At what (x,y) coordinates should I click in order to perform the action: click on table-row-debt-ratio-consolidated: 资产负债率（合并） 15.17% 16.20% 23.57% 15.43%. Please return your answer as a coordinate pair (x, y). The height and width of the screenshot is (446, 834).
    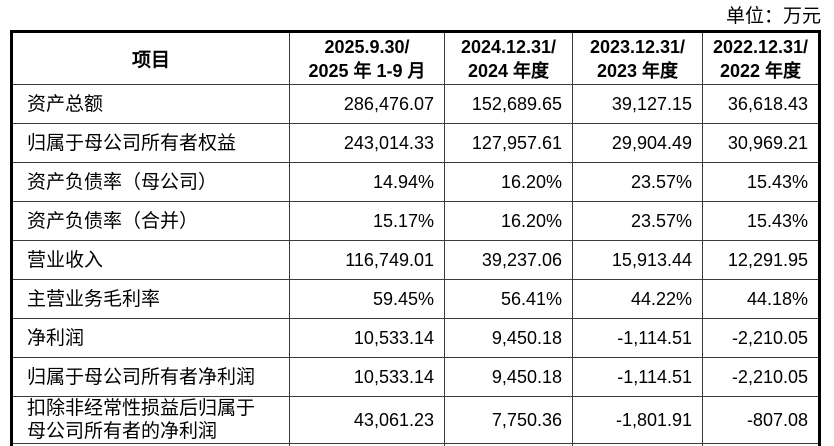
    Looking at the image, I should click on (415, 221).